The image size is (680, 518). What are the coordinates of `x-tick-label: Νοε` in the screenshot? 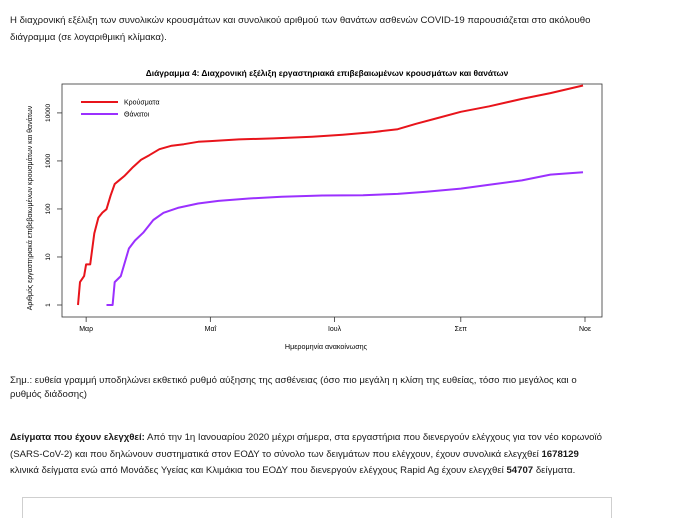 It's located at (585, 329).